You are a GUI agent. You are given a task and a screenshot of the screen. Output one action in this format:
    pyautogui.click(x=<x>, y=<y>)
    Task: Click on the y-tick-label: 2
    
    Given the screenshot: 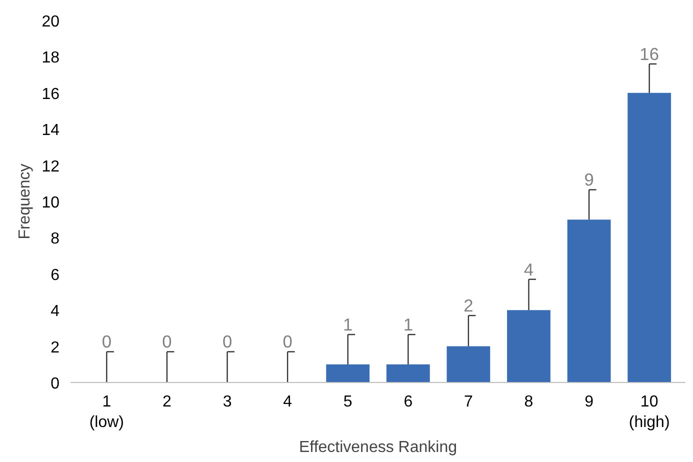 What is the action you would take?
    pyautogui.click(x=55, y=347)
    